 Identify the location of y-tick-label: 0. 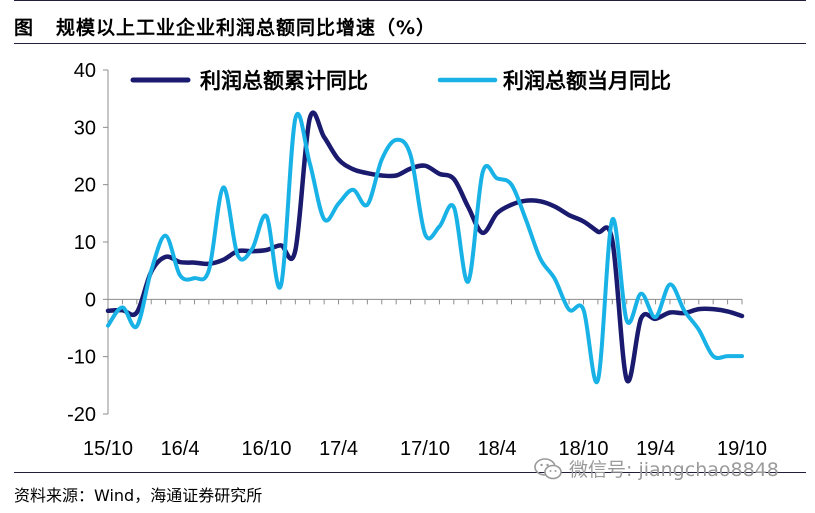
(90, 300).